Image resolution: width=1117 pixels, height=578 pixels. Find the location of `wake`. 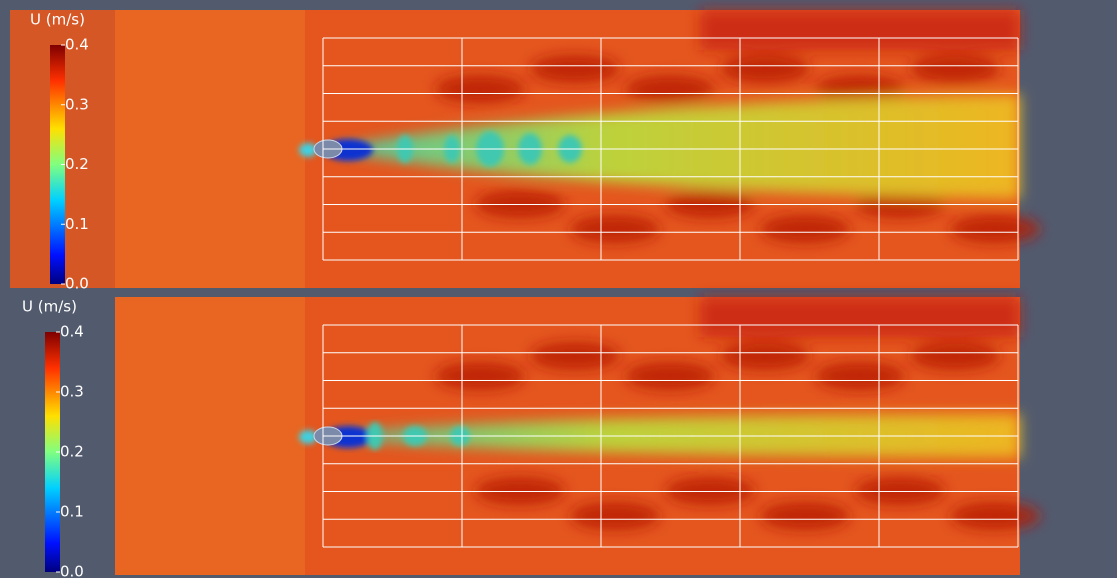

wake is located at coordinates (675, 146).